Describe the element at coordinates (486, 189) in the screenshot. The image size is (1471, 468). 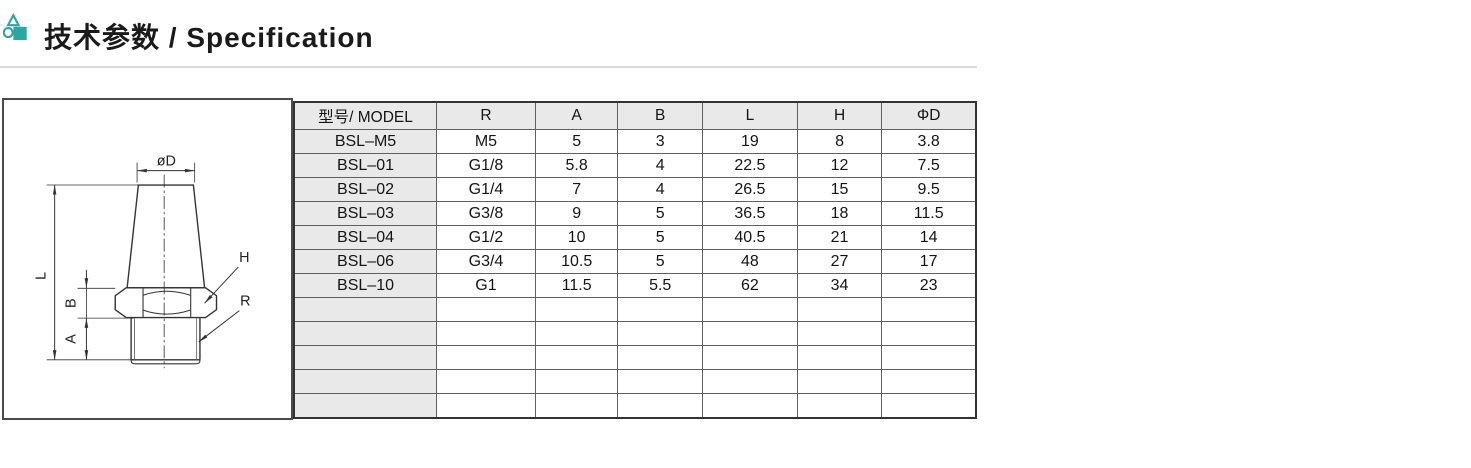
I see `value-cell: G1/4` at that location.